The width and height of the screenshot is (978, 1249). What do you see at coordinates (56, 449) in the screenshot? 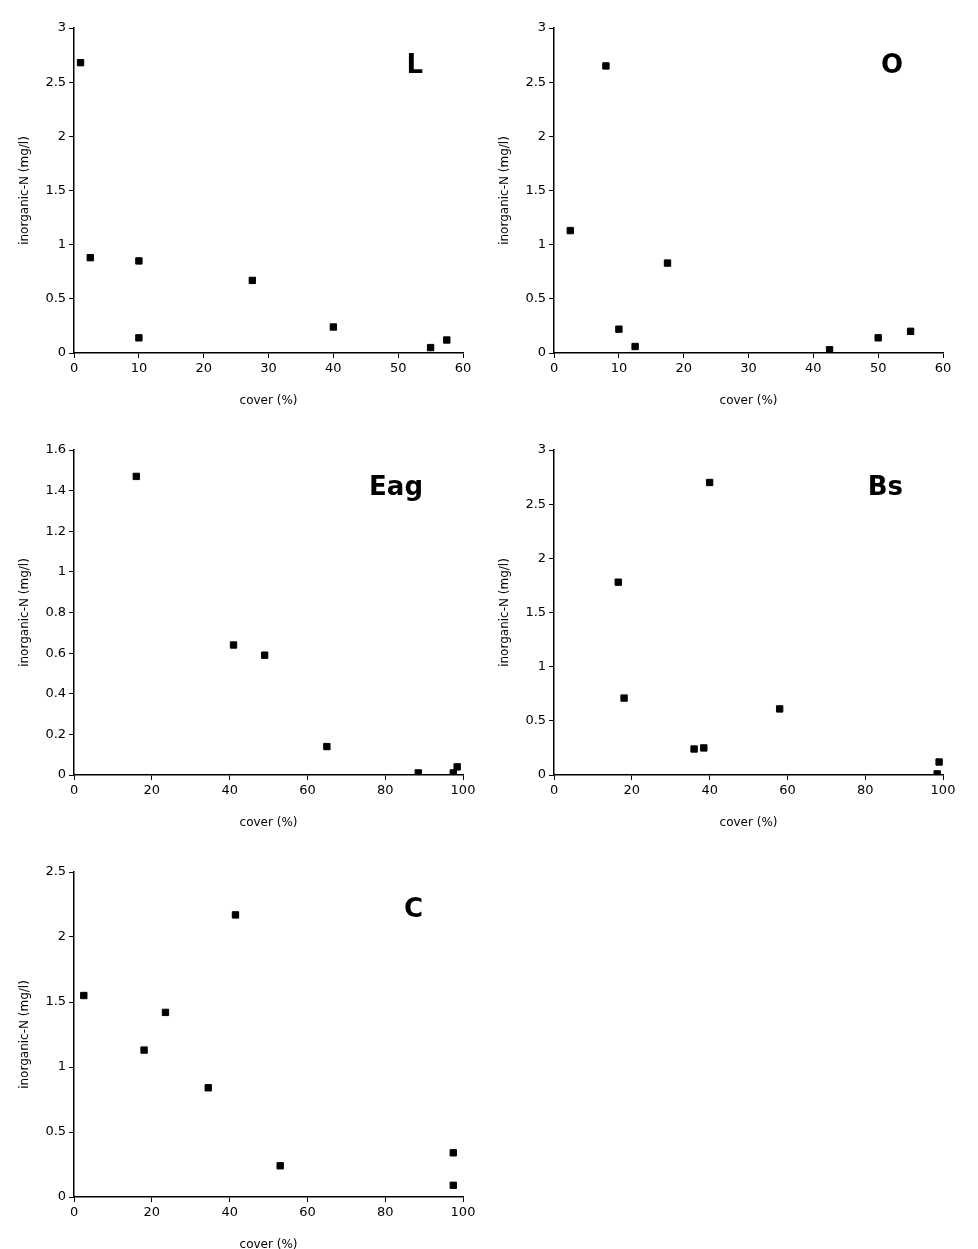
I see `y-tick-label: 1.6` at bounding box center [56, 449].